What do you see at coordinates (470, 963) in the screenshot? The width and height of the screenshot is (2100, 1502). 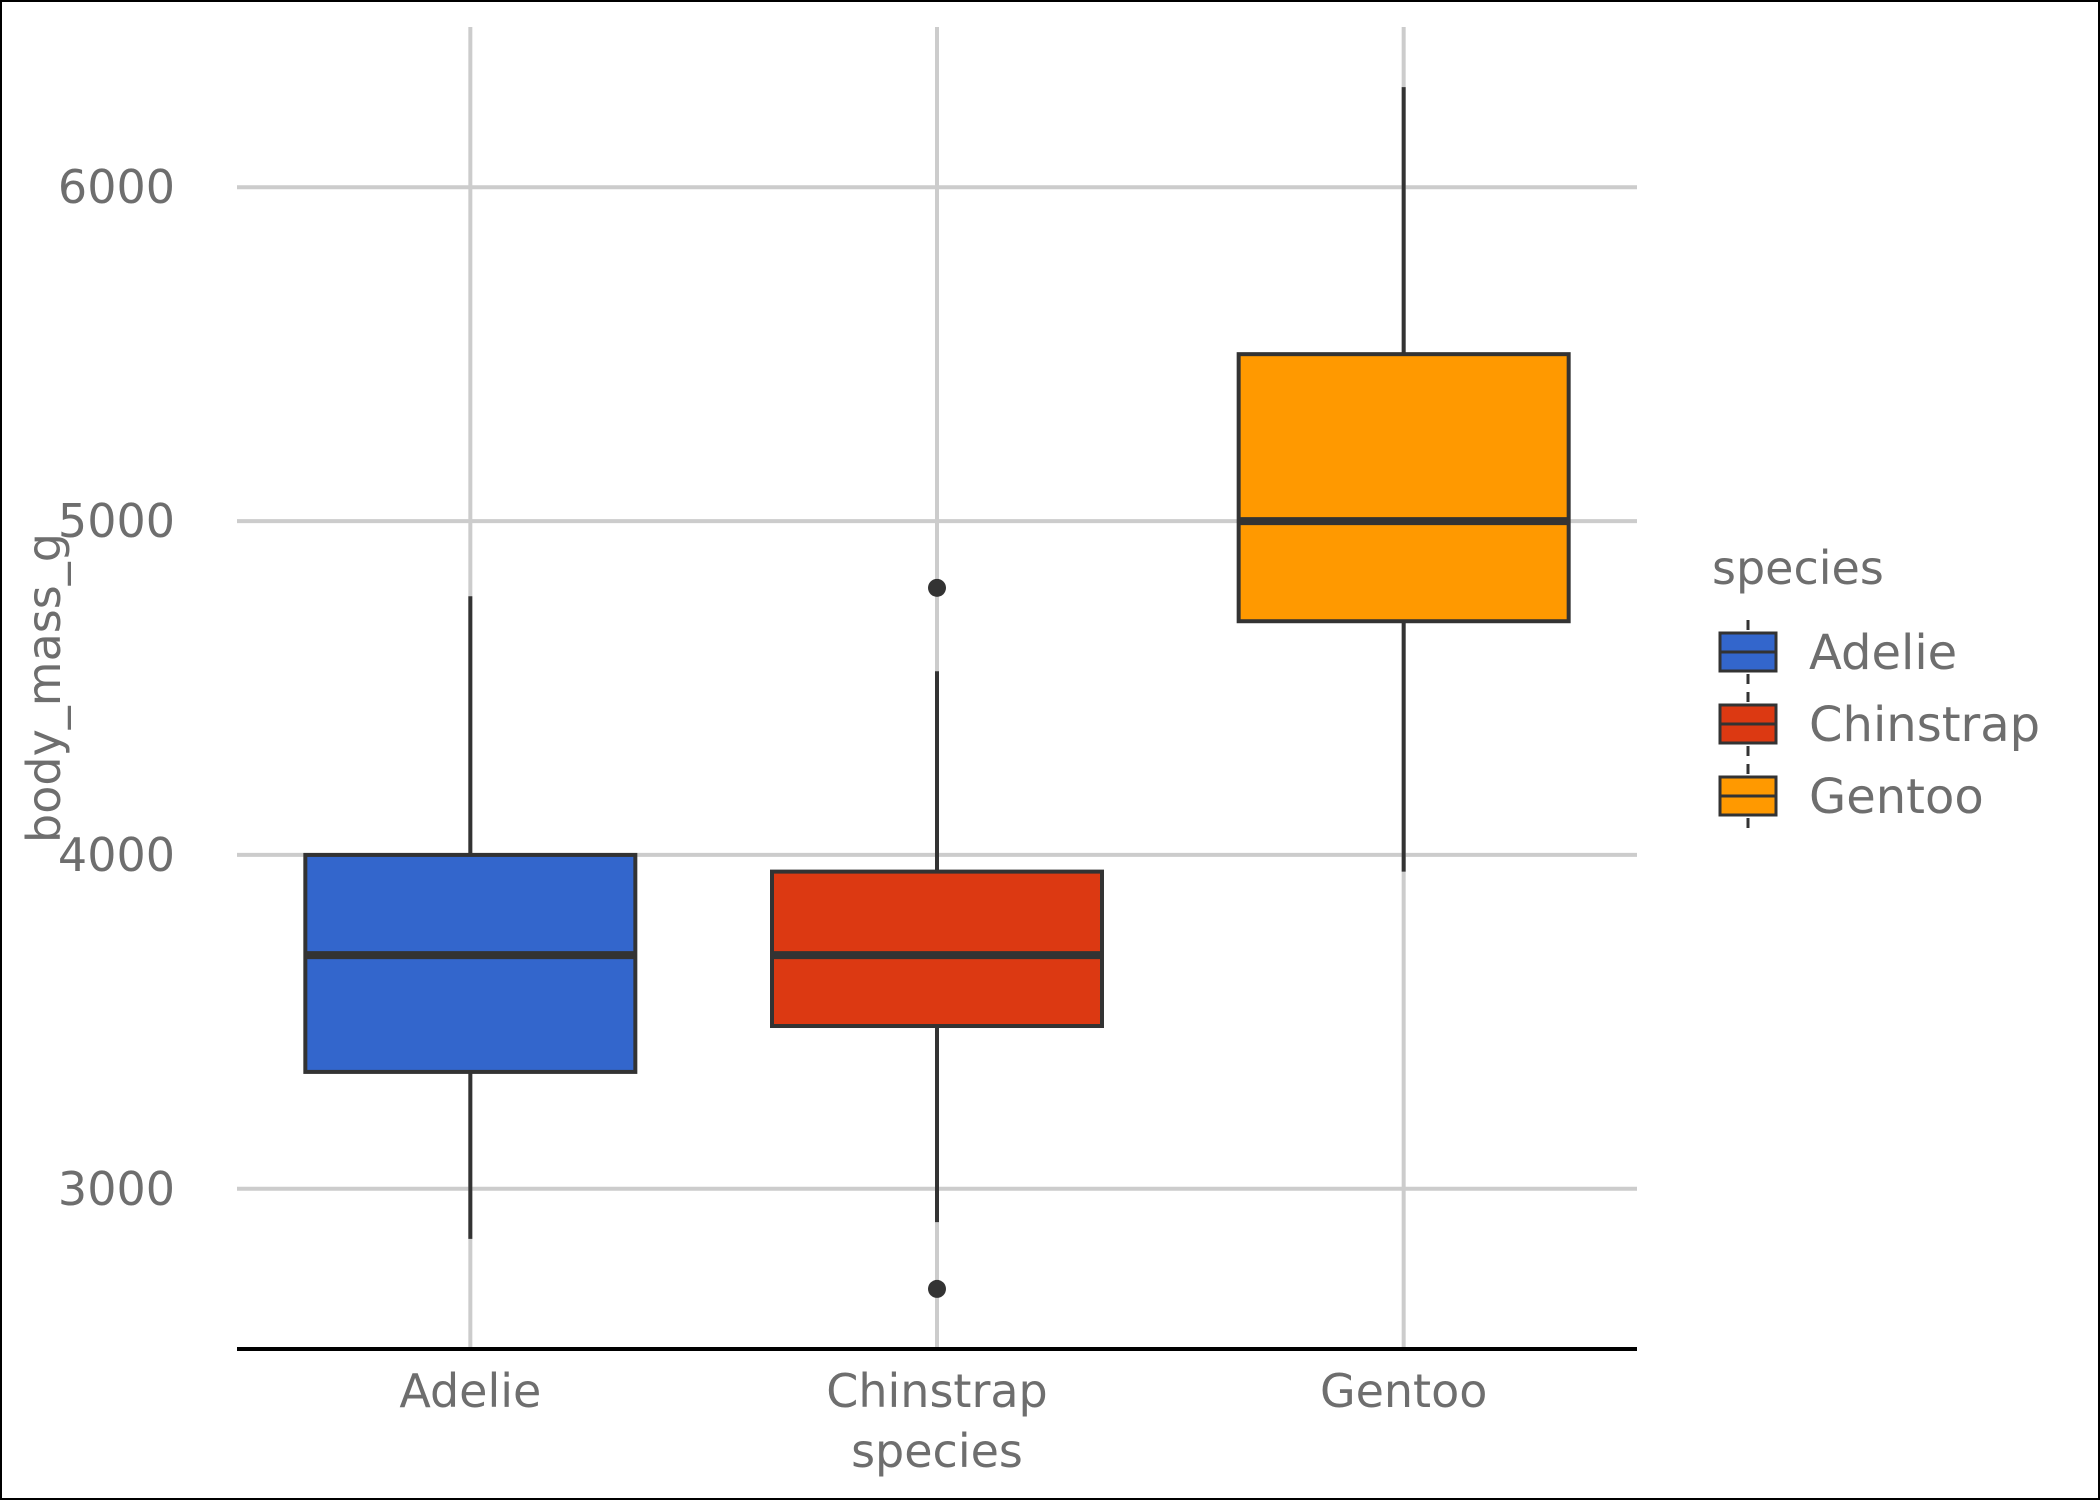 I see `adelie-box` at bounding box center [470, 963].